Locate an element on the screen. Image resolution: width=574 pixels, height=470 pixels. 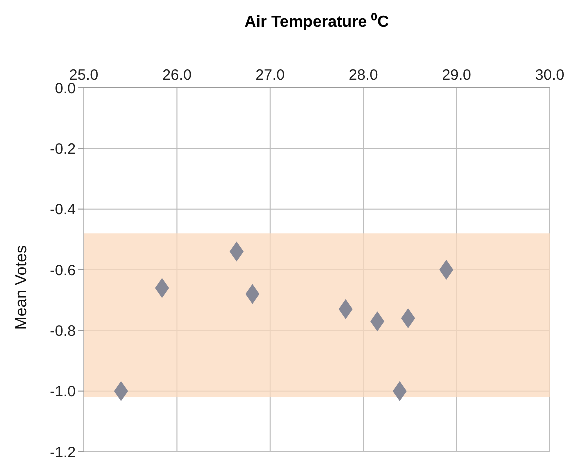
y-tick-label: -0.2 is located at coordinates (63, 149).